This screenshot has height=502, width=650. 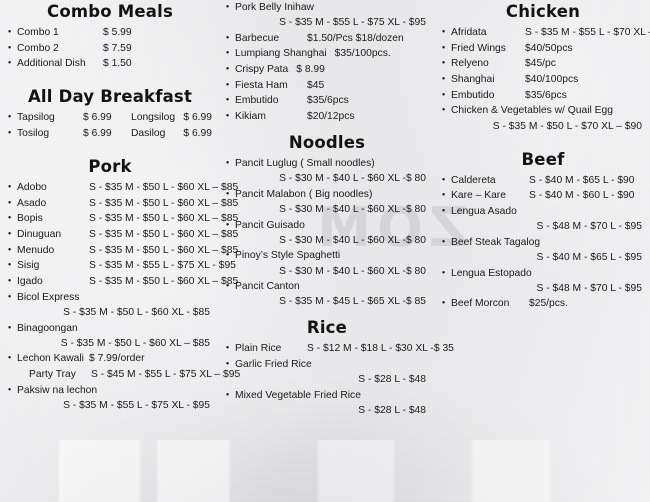 What do you see at coordinates (261, 85) in the screenshot?
I see `menu-item-name: Fiesta Ham` at bounding box center [261, 85].